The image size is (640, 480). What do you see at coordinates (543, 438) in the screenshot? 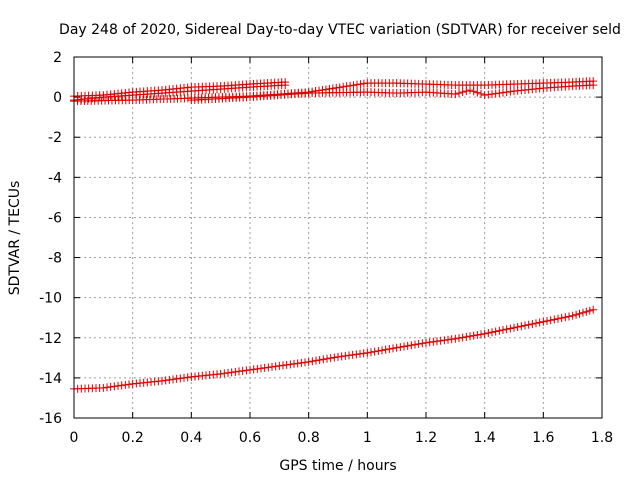
I see `x-tick-label: 1.6` at bounding box center [543, 438].